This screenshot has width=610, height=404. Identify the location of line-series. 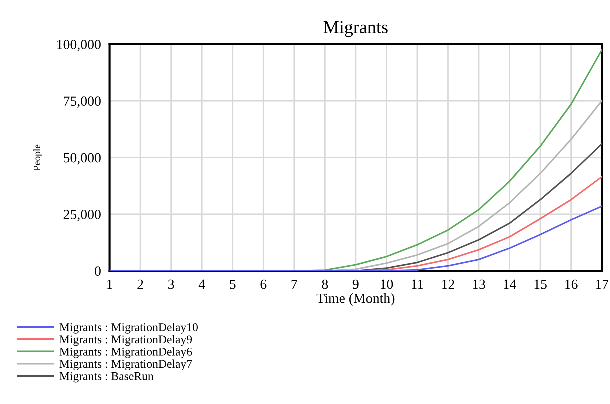
(478, 207).